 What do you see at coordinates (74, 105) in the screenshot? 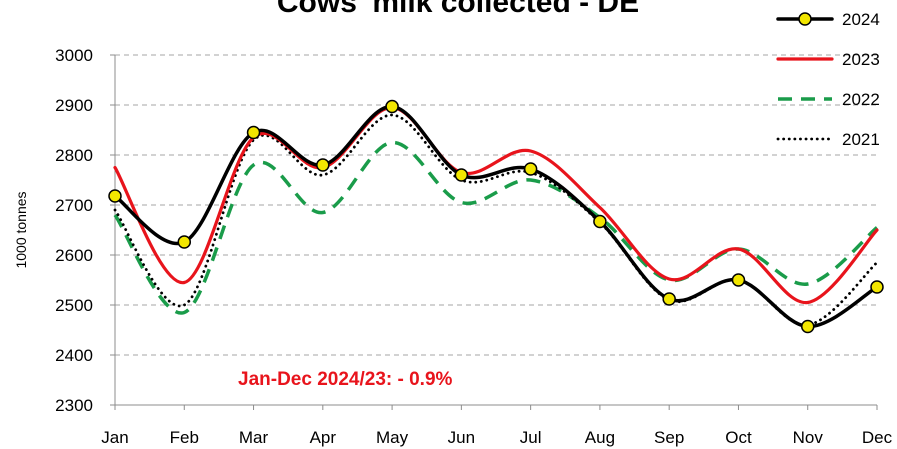
I see `y-tick-label: 2900` at bounding box center [74, 105].